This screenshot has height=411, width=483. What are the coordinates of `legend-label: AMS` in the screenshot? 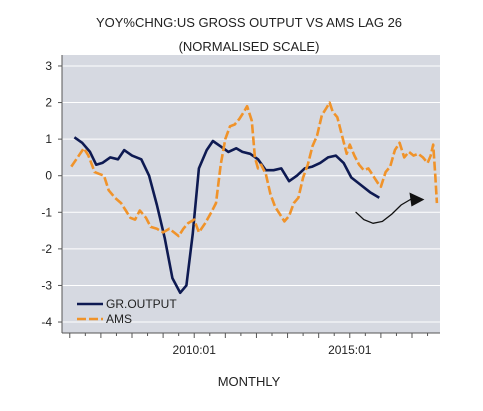 It's located at (119, 319).